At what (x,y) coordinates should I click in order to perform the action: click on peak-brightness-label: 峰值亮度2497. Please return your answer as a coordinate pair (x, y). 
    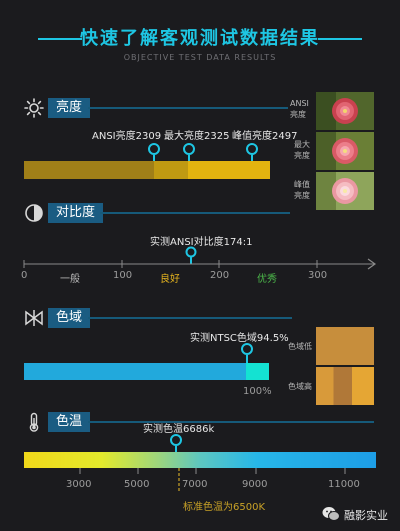
    Looking at the image, I should click on (265, 136).